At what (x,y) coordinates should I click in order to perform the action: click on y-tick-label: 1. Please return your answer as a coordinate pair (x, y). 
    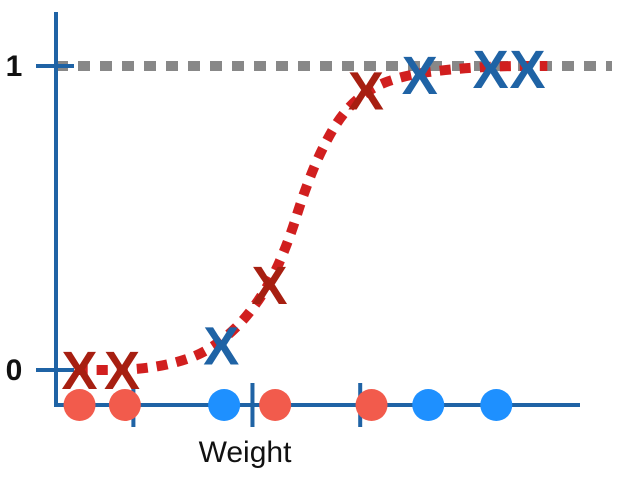
    Looking at the image, I should click on (14, 66).